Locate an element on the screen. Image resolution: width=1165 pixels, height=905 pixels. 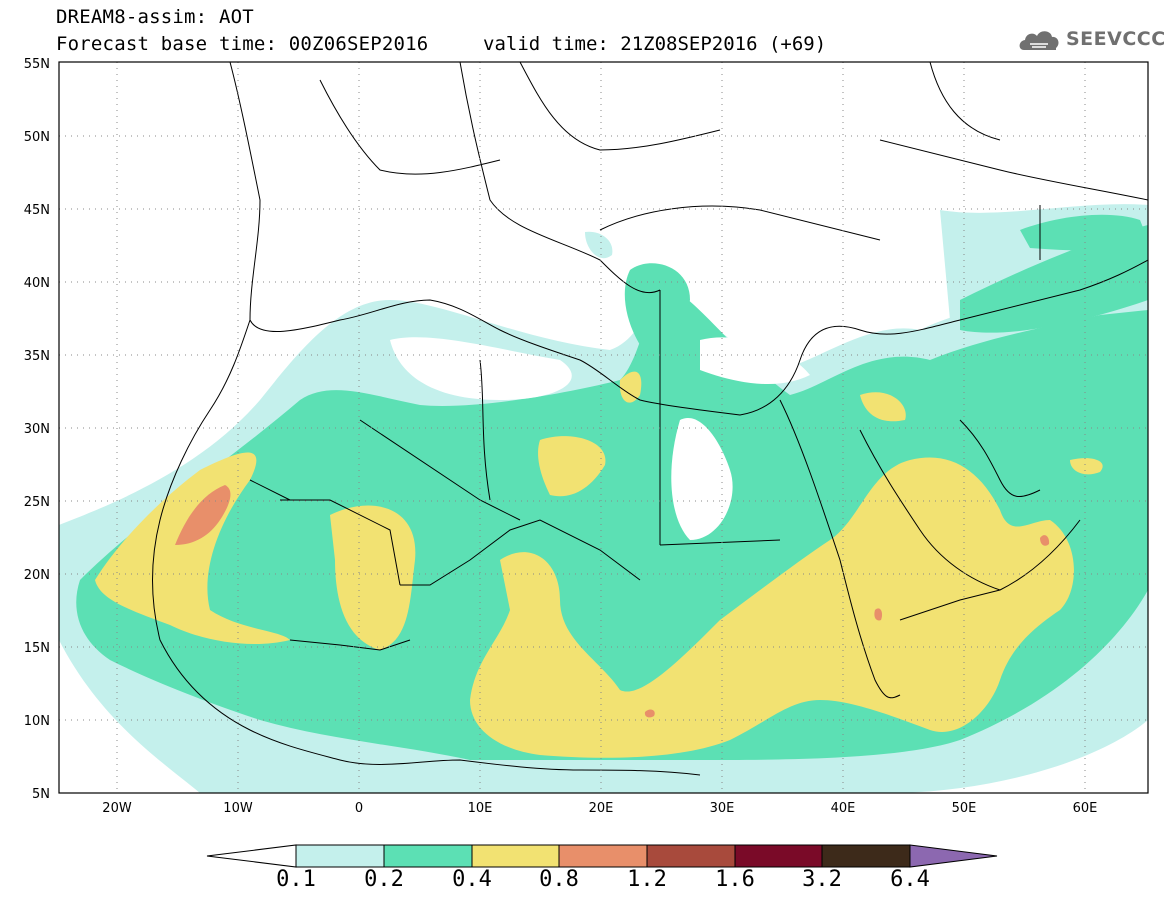
colorbar-label: 0.8 is located at coordinates (559, 879).